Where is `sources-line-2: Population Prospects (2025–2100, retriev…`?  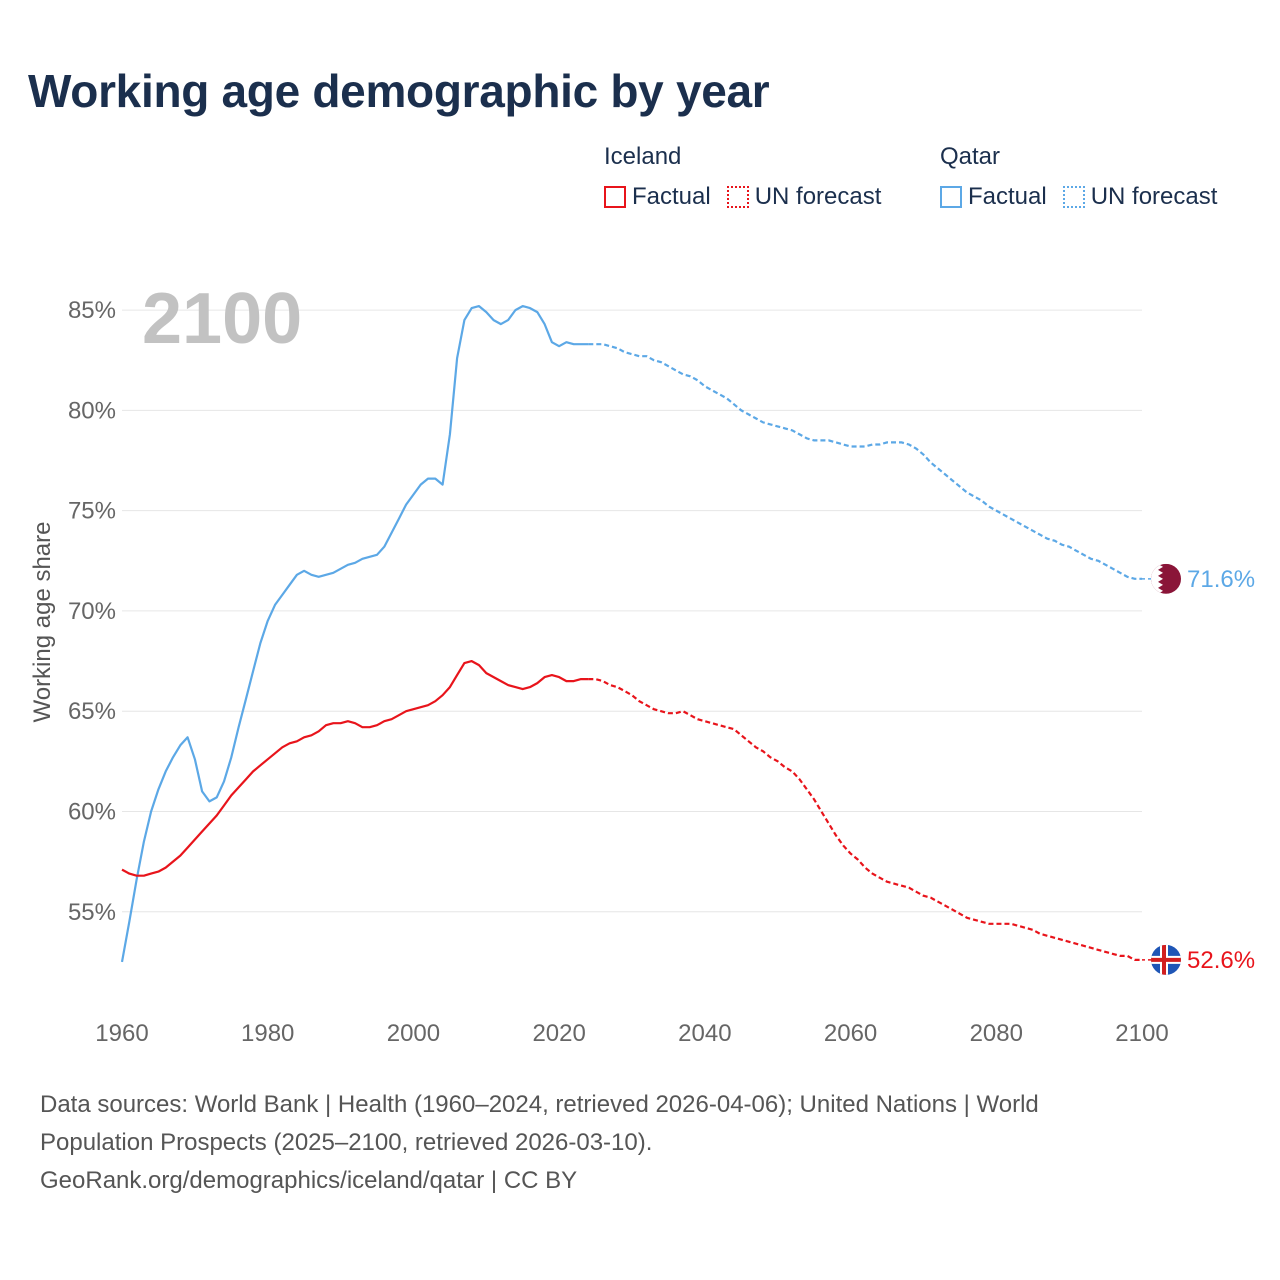 sources-line-2: Population Prospects (2025–2100, retriev… is located at coordinates (346, 1142).